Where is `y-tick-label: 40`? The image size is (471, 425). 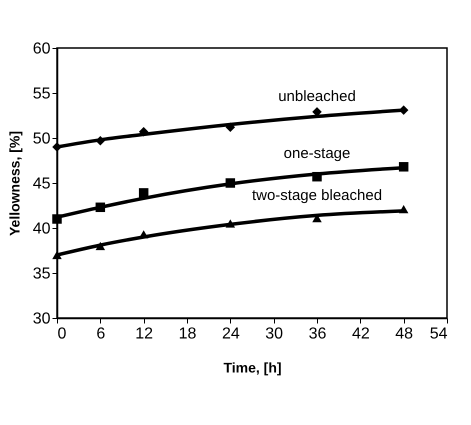 y-tick-label: 40 is located at coordinates (41, 229).